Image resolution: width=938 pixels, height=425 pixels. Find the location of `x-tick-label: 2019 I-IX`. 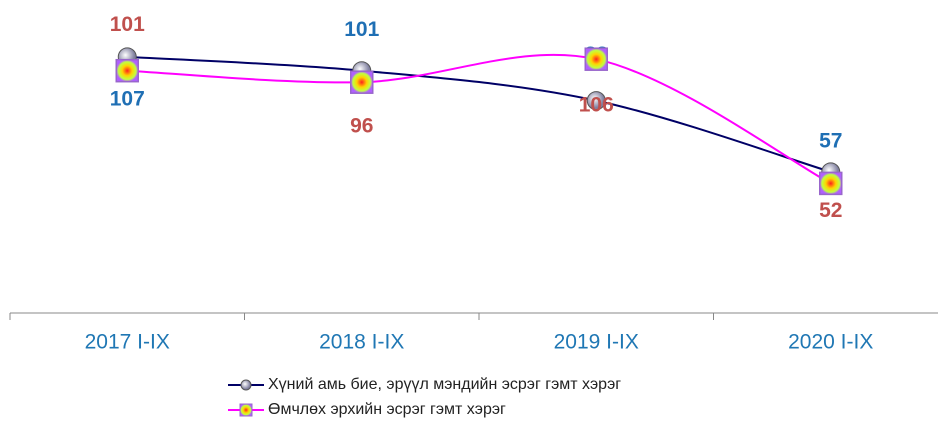

x-tick-label: 2019 I-IX is located at coordinates (596, 342).